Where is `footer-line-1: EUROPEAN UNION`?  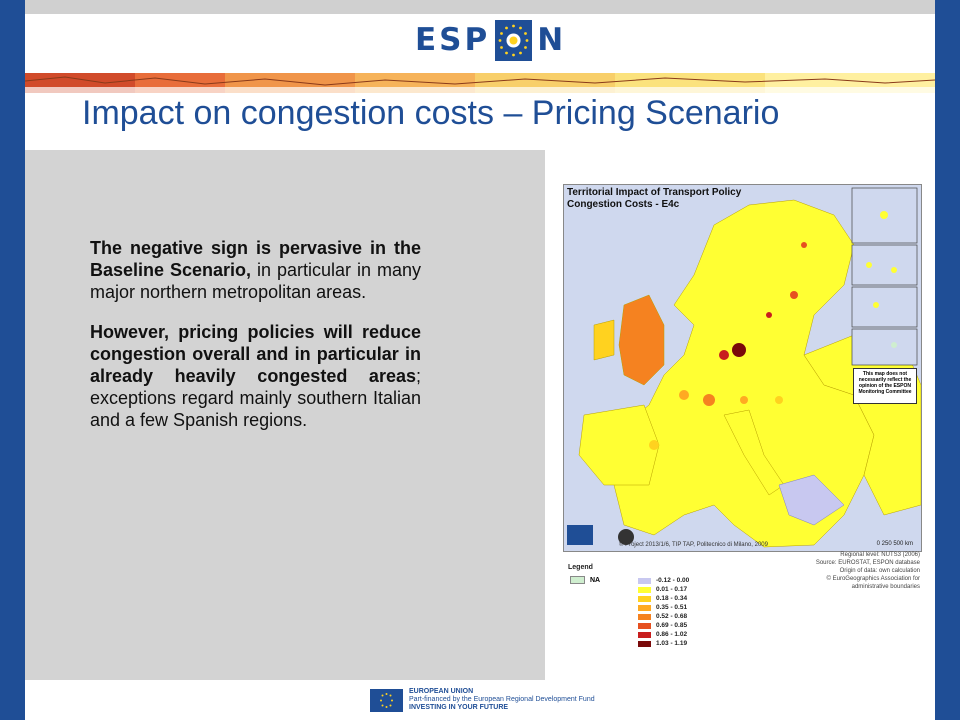 footer-line-1: EUROPEAN UNION is located at coordinates (441, 691).